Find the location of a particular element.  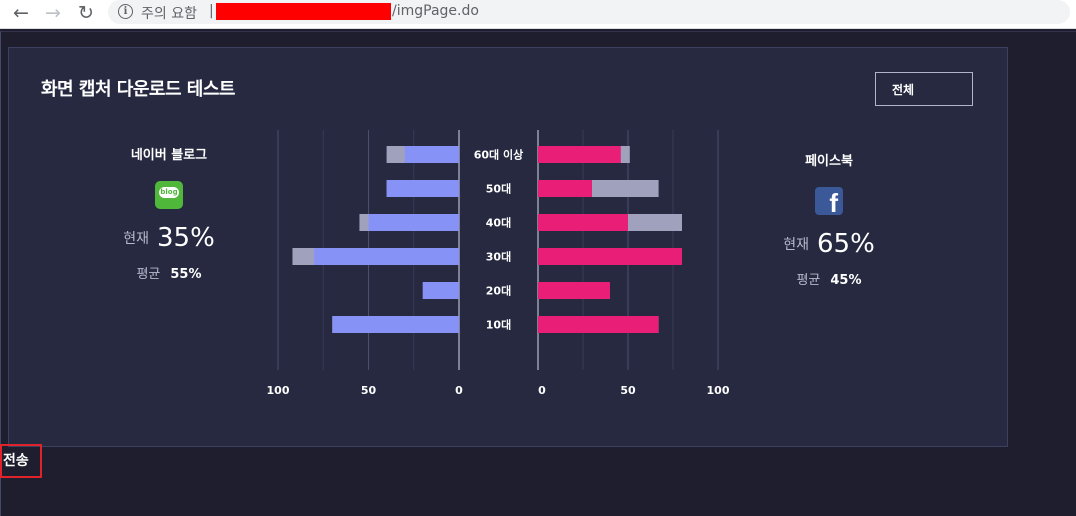

naver-blog-name: 네이버 블로그 is located at coordinates (169, 155).